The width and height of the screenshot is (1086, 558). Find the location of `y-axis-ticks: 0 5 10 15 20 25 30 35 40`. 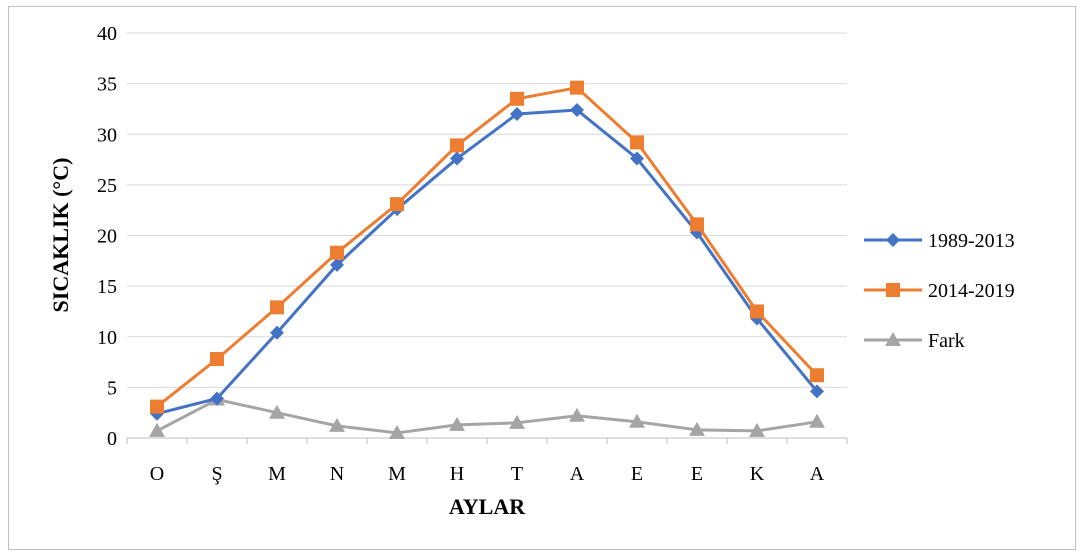

y-axis-ticks: 0 5 10 15 20 25 30 35 40 is located at coordinates (107, 236).